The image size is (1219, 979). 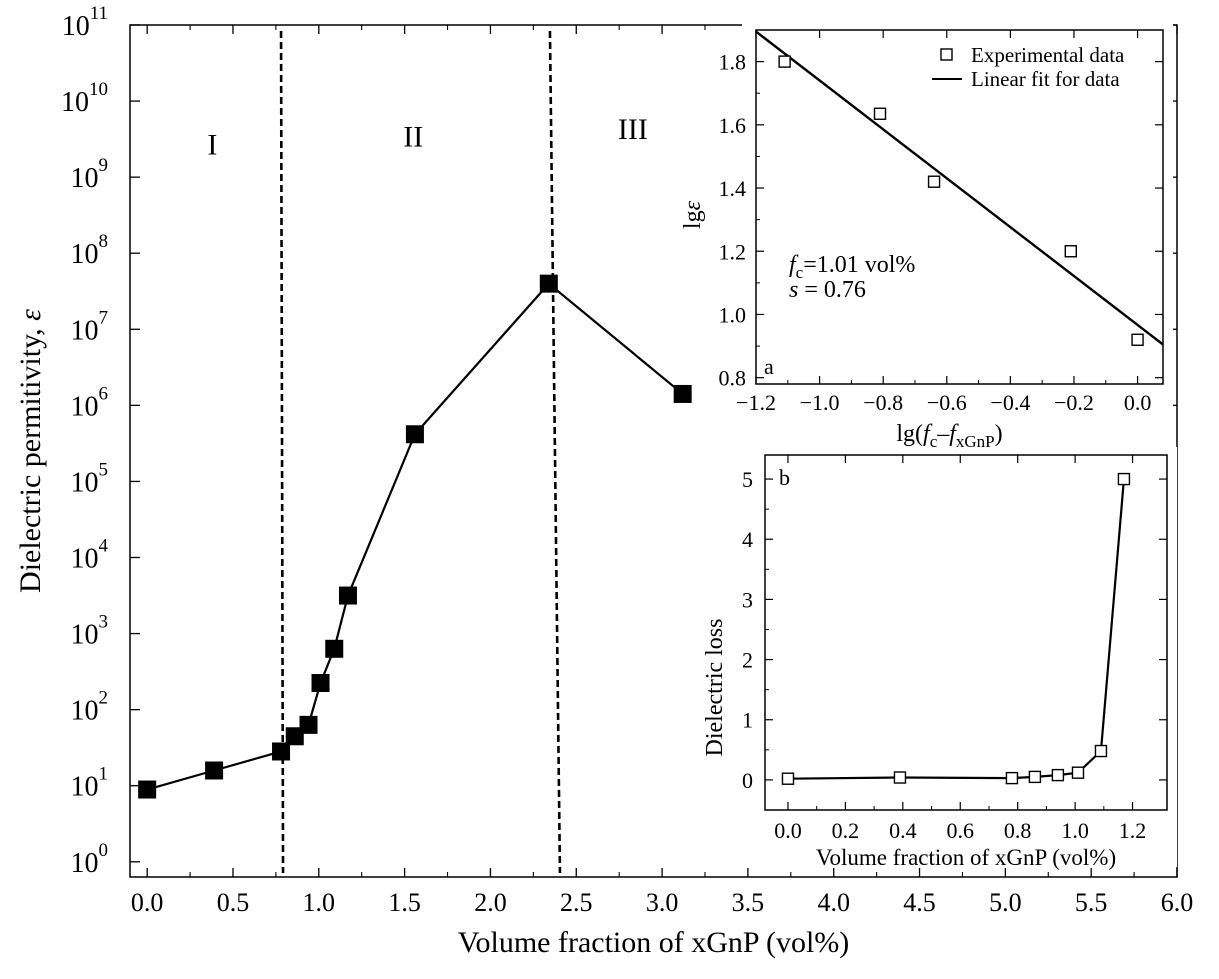 I want to click on region-boundary, so click(x=555, y=452).